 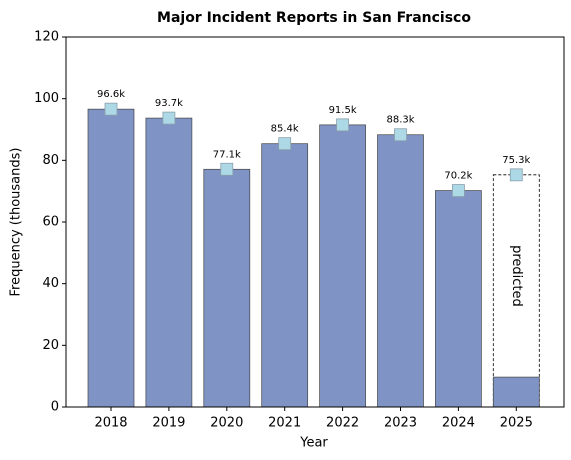 What do you see at coordinates (314, 18) in the screenshot?
I see `chart-title: Major Incident Reports in San Francisco` at bounding box center [314, 18].